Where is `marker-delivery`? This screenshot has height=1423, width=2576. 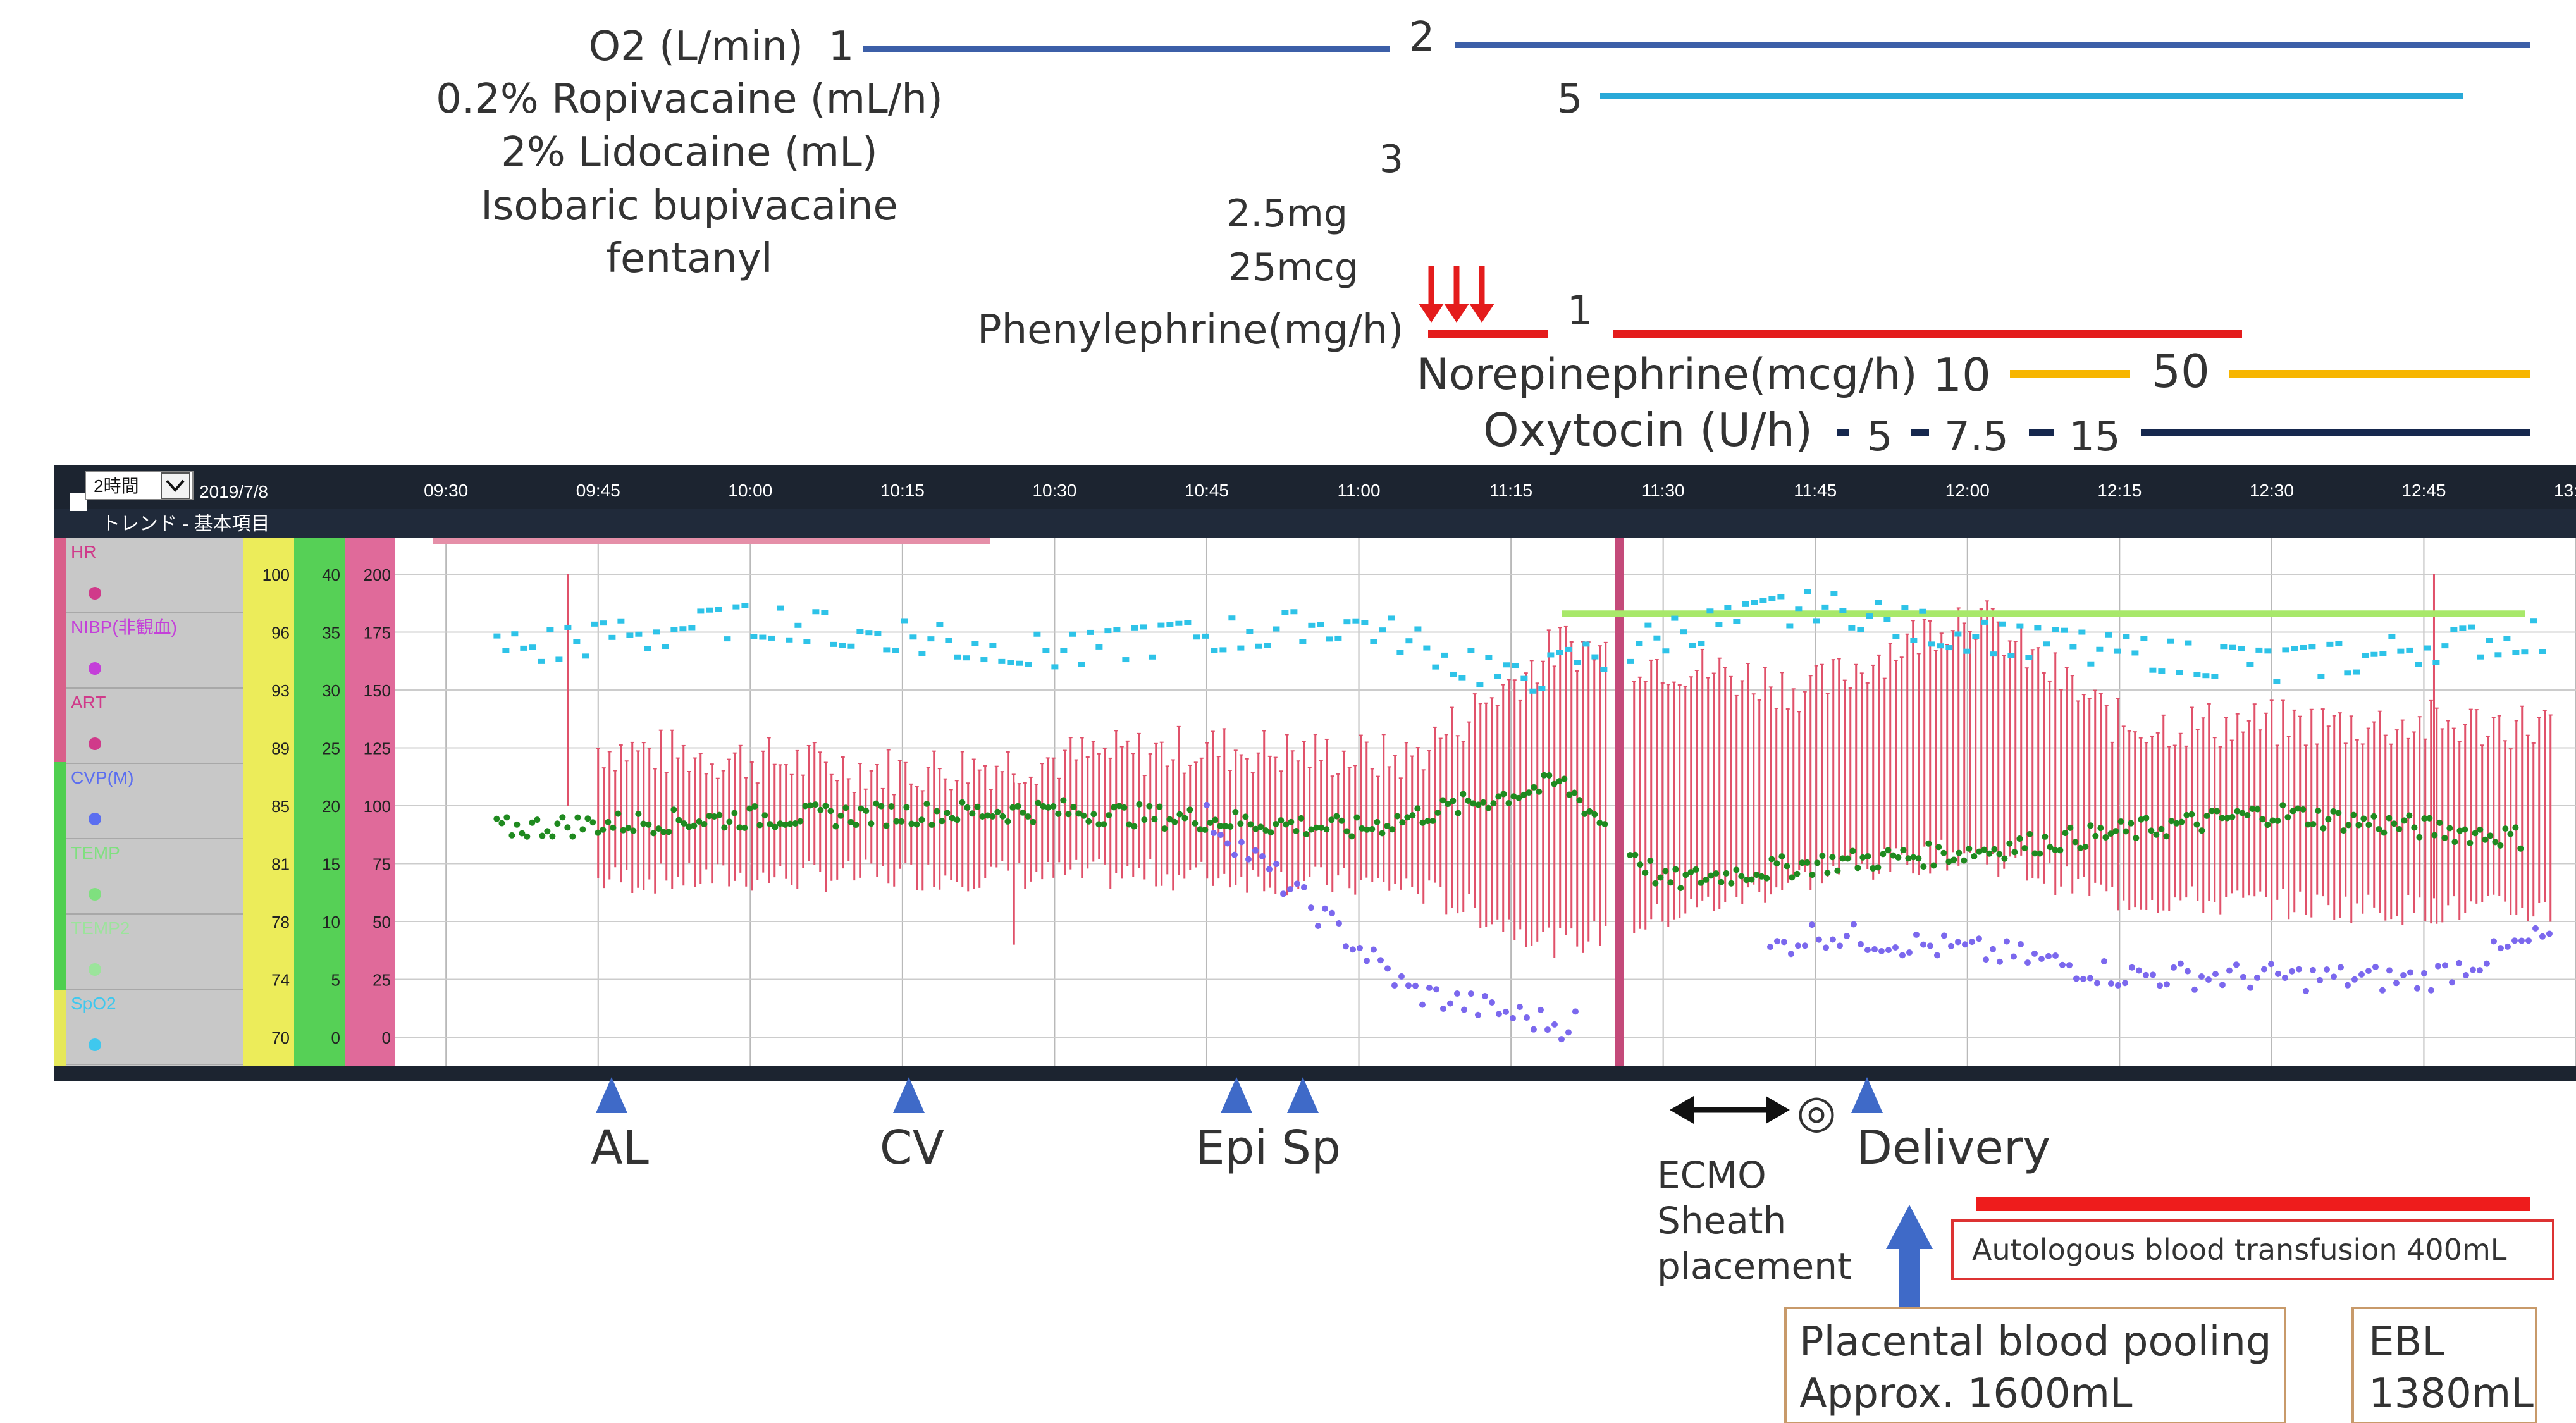
marker-delivery is located at coordinates (1867, 1095).